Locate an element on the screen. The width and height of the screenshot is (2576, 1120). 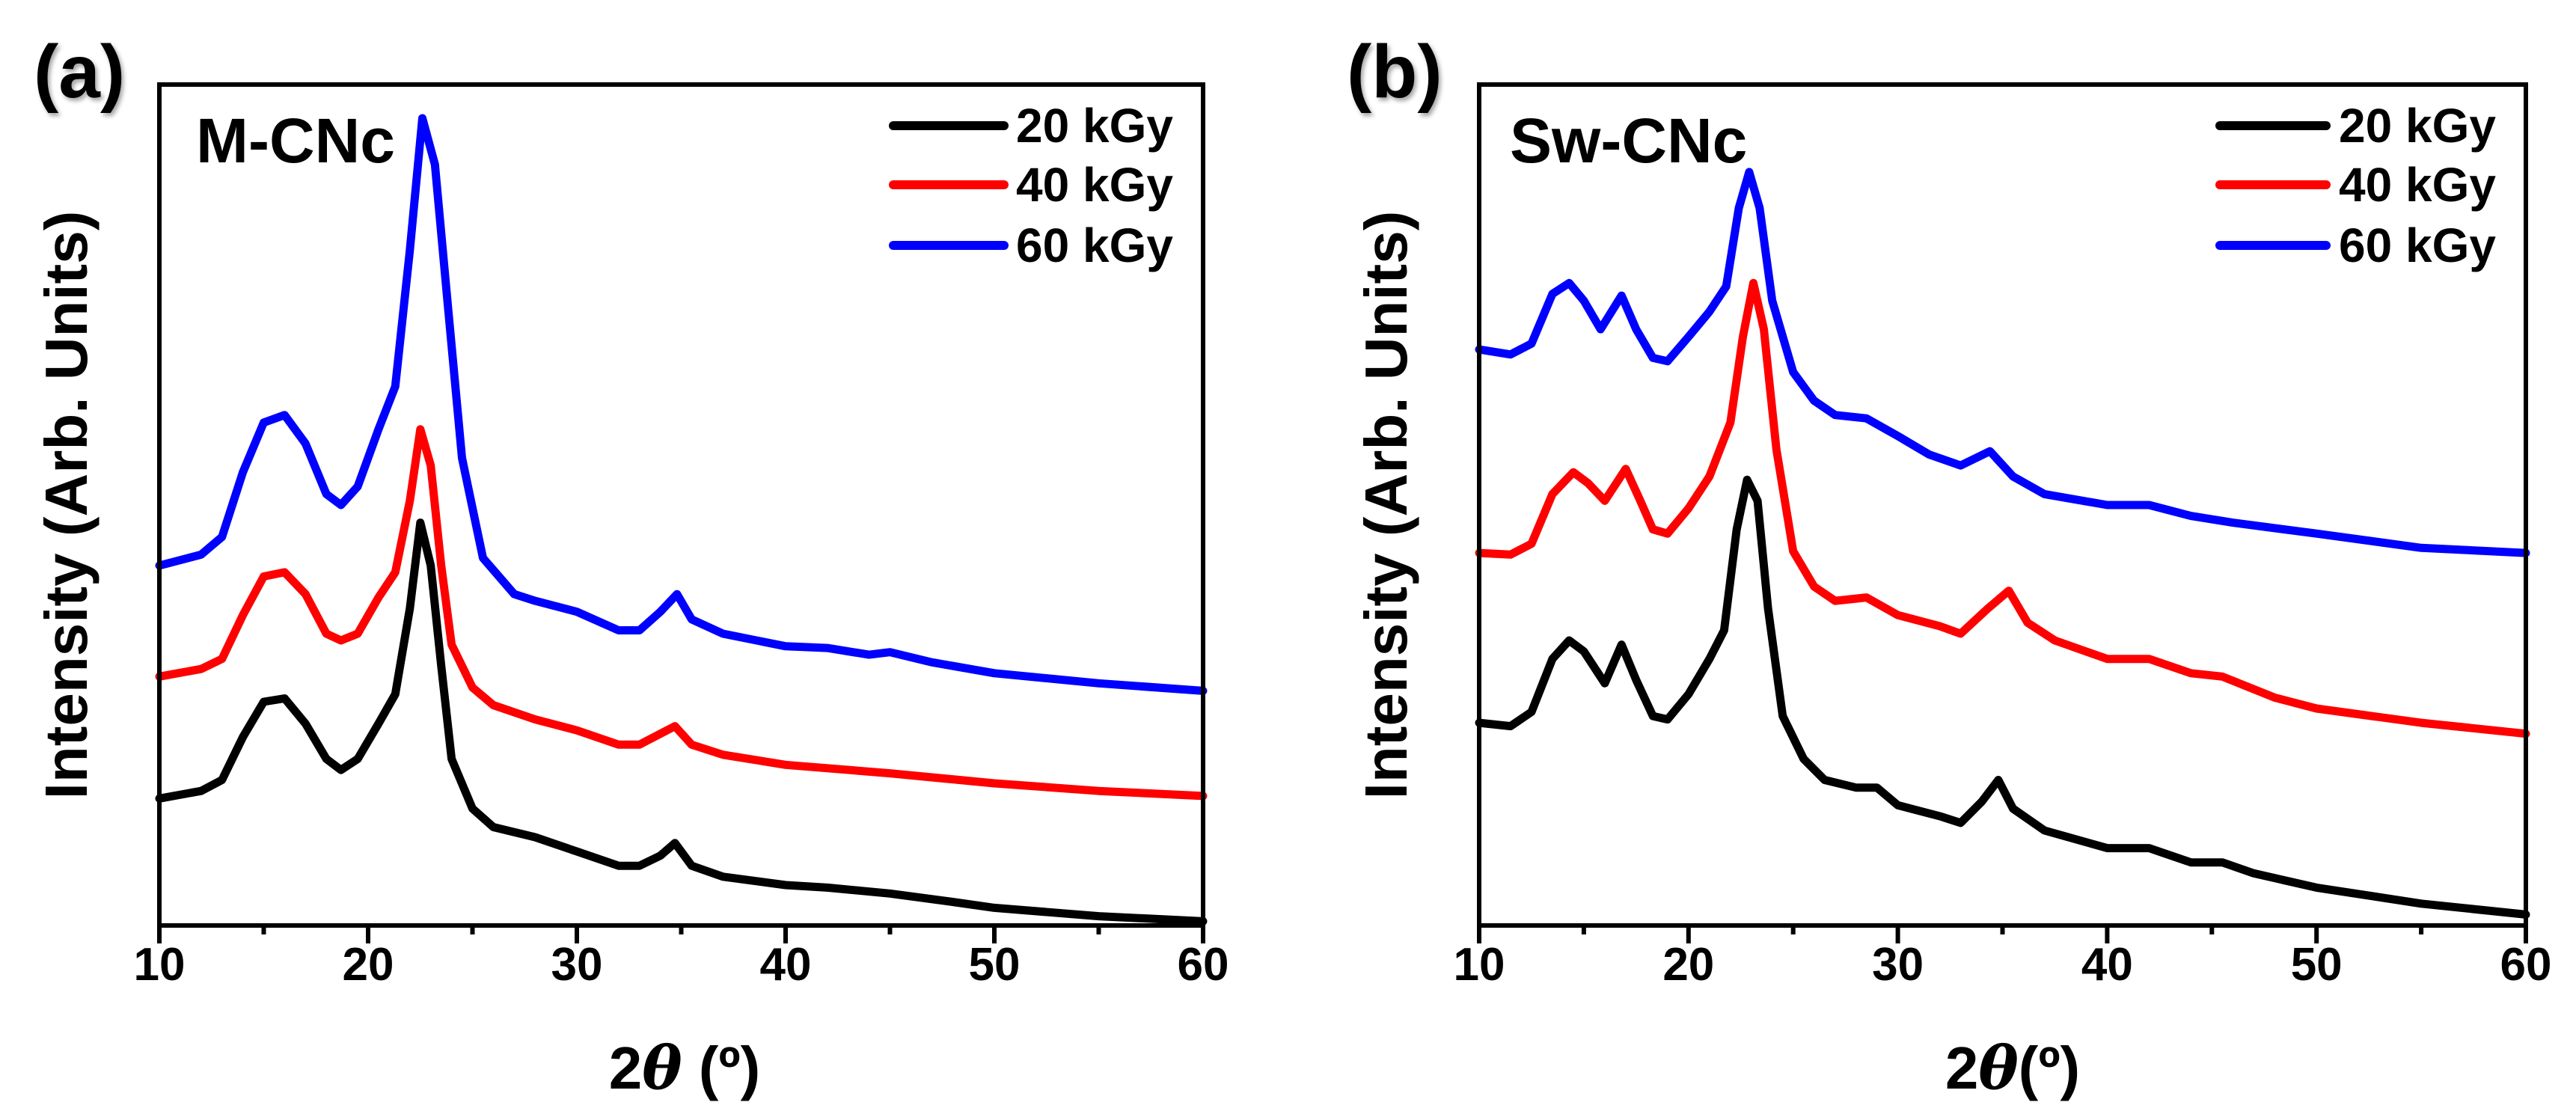
sample-label: Sw-CNc is located at coordinates (1628, 140).